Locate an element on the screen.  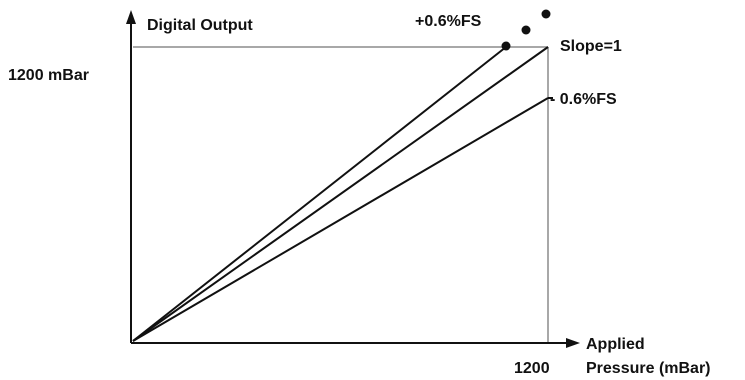
y-full-scale-label: 1200 mBar is located at coordinates (48, 75).